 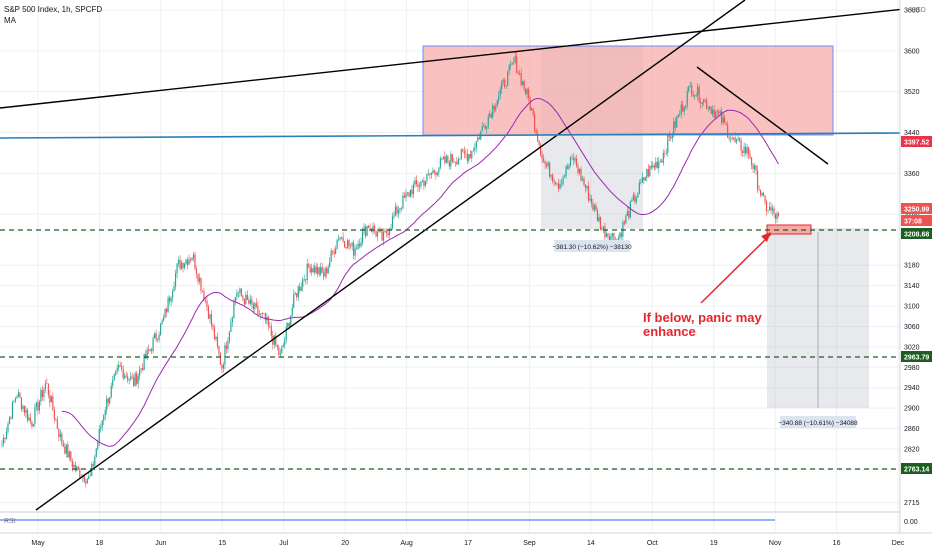 What do you see at coordinates (818, 423) in the screenshot?
I see `measure-label-2: −340.88 (−10.61%) −34088` at bounding box center [818, 423].